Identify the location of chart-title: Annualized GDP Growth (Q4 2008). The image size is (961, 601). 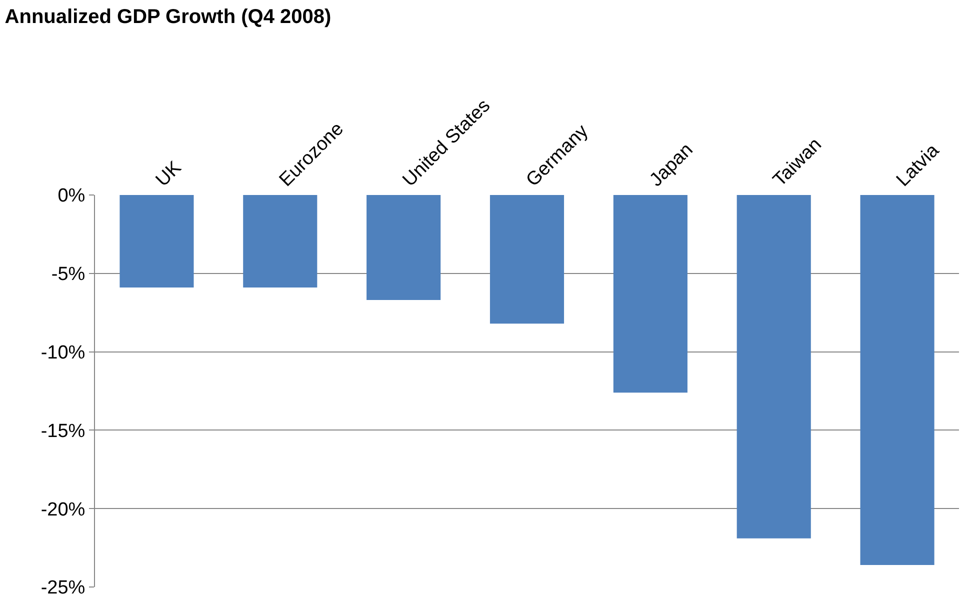
(168, 17).